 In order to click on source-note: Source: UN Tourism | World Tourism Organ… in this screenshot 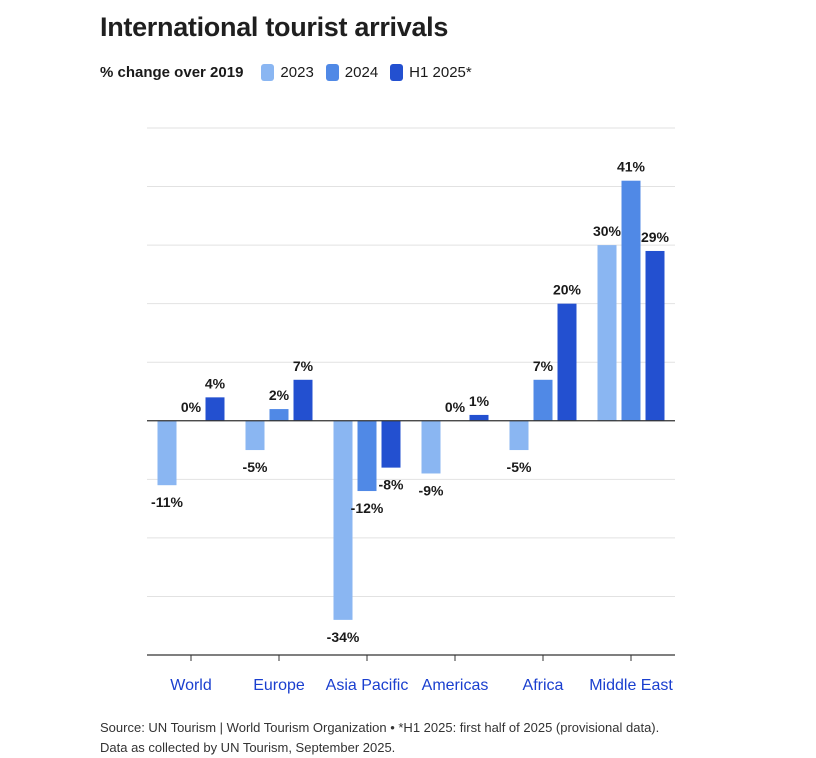, I will do `click(420, 738)`.